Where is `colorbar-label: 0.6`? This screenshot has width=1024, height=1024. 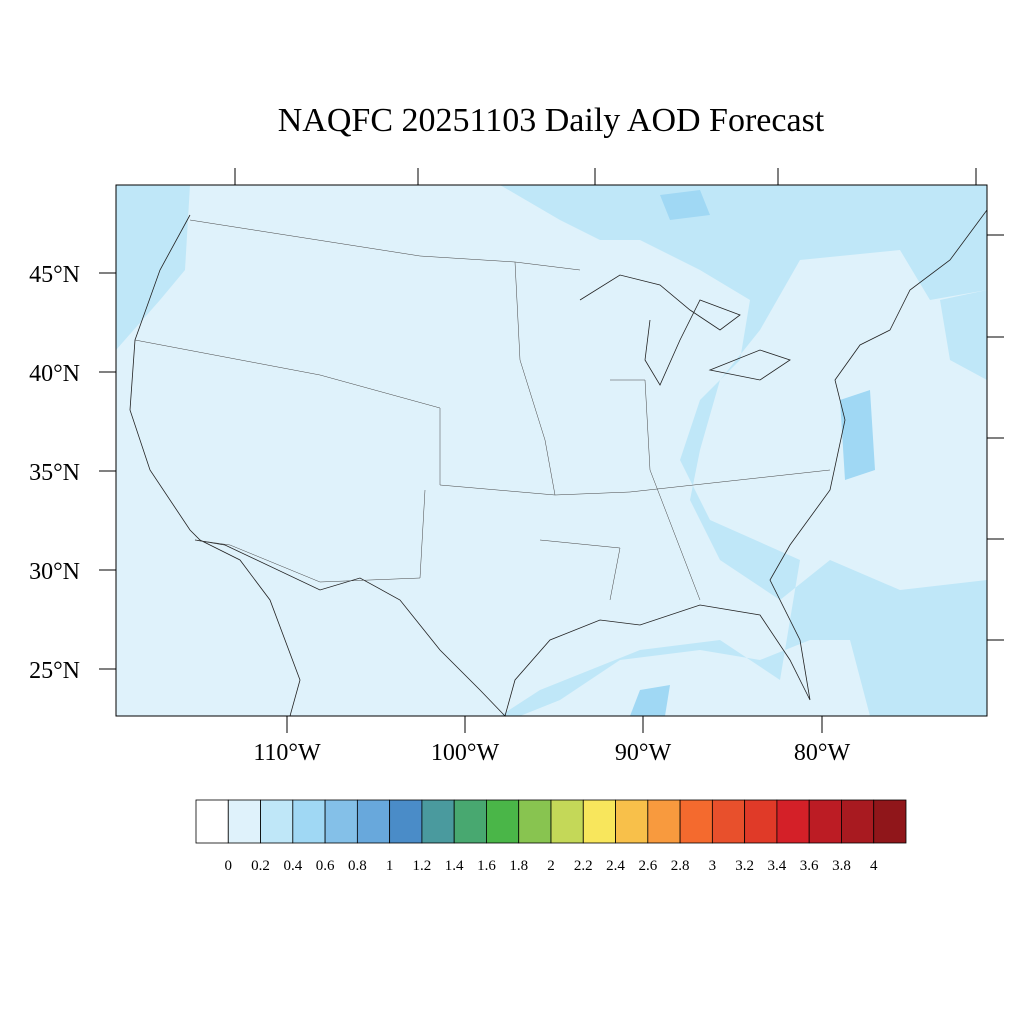 colorbar-label: 0.6 is located at coordinates (325, 866).